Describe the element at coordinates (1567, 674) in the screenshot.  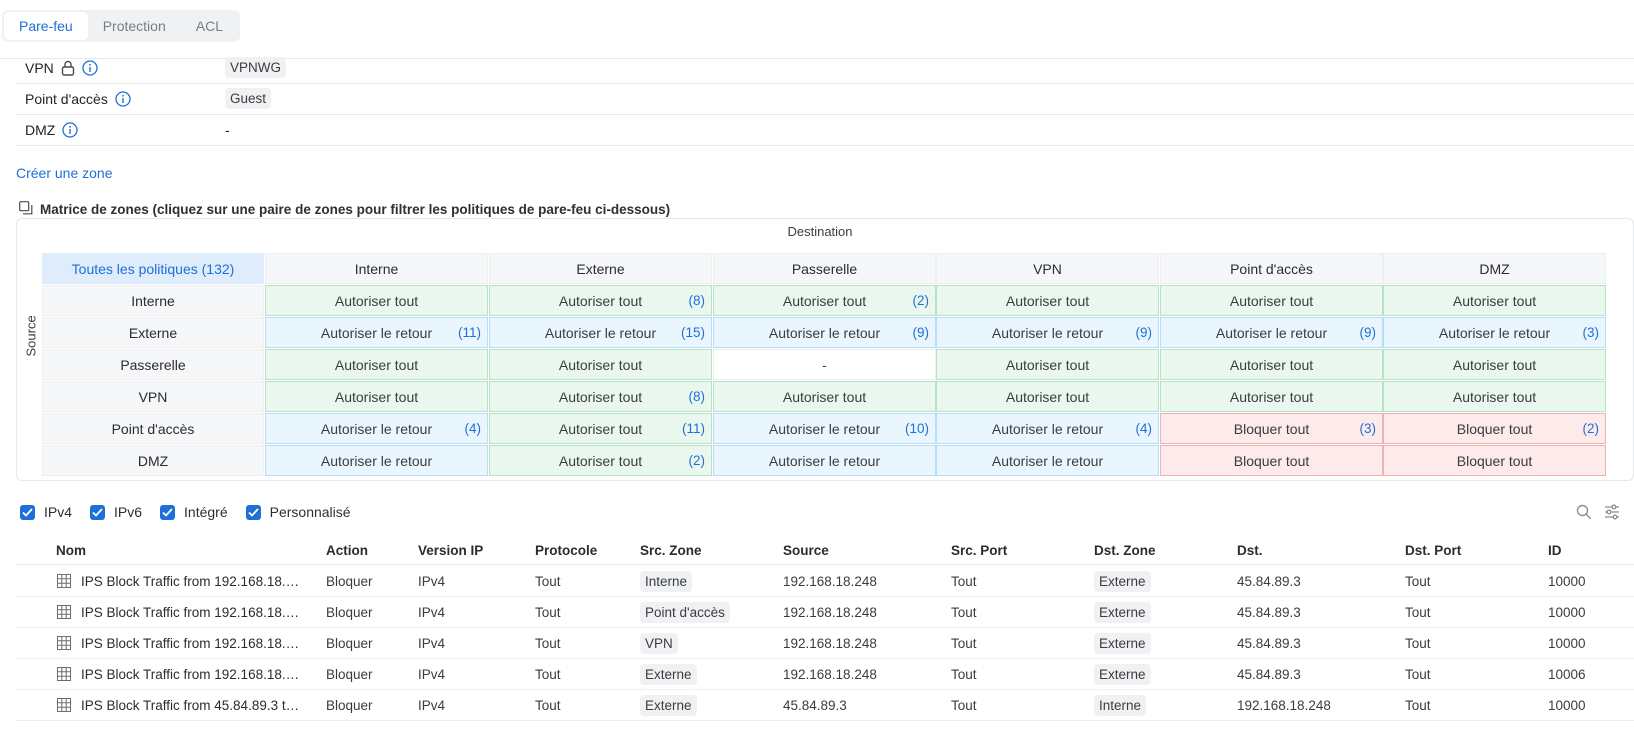
I see `rule-id: 10006` at that location.